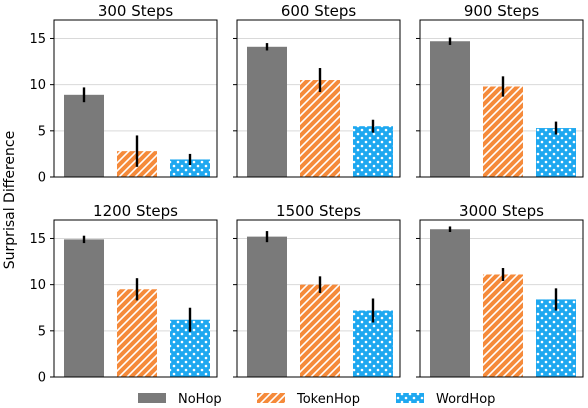 This screenshot has height=408, width=588. What do you see at coordinates (328, 399) in the screenshot?
I see `legend-label: TokenHop` at bounding box center [328, 399].